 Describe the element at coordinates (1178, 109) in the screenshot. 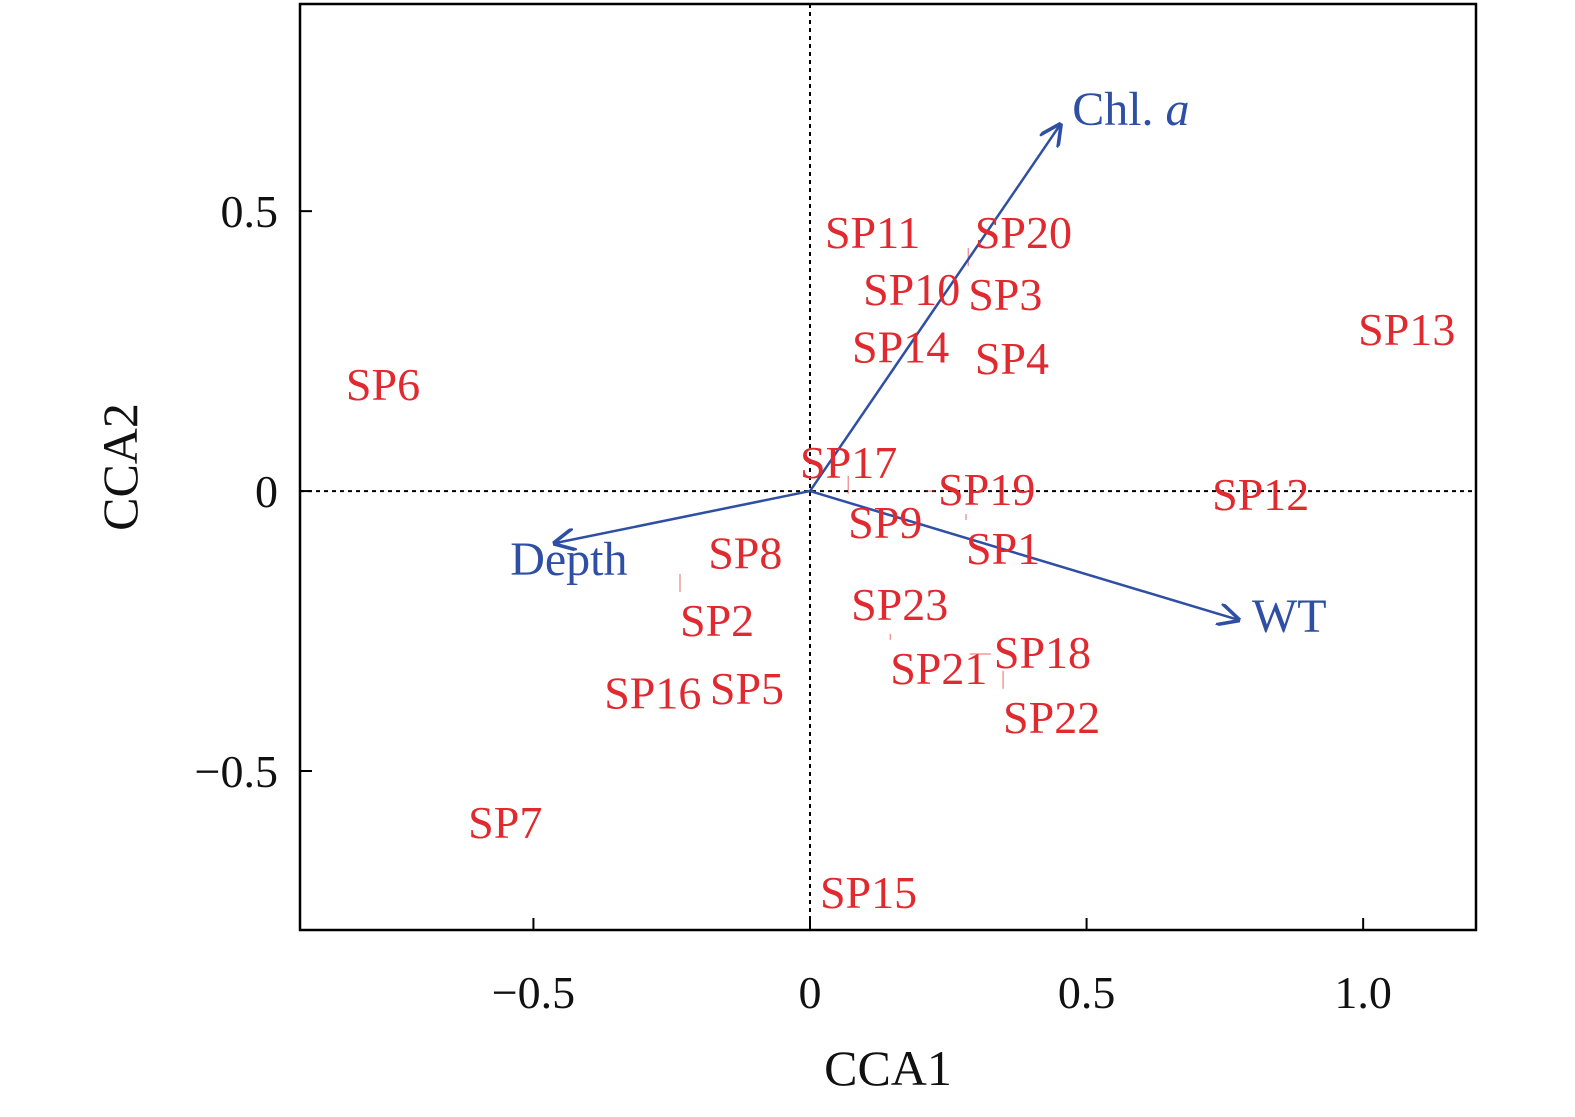

I see `arrow-label-italic: a` at that location.